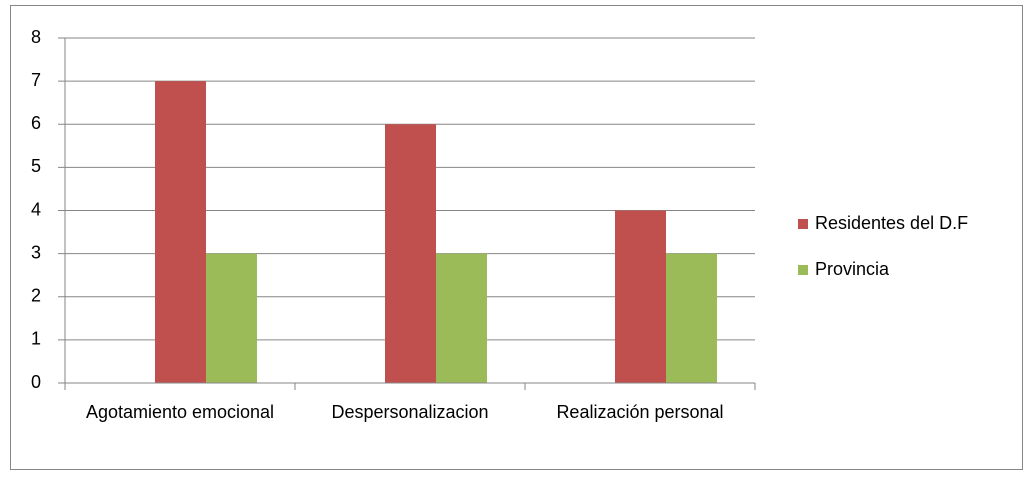  Describe the element at coordinates (36, 382) in the screenshot. I see `y-tick-label: 0` at that location.